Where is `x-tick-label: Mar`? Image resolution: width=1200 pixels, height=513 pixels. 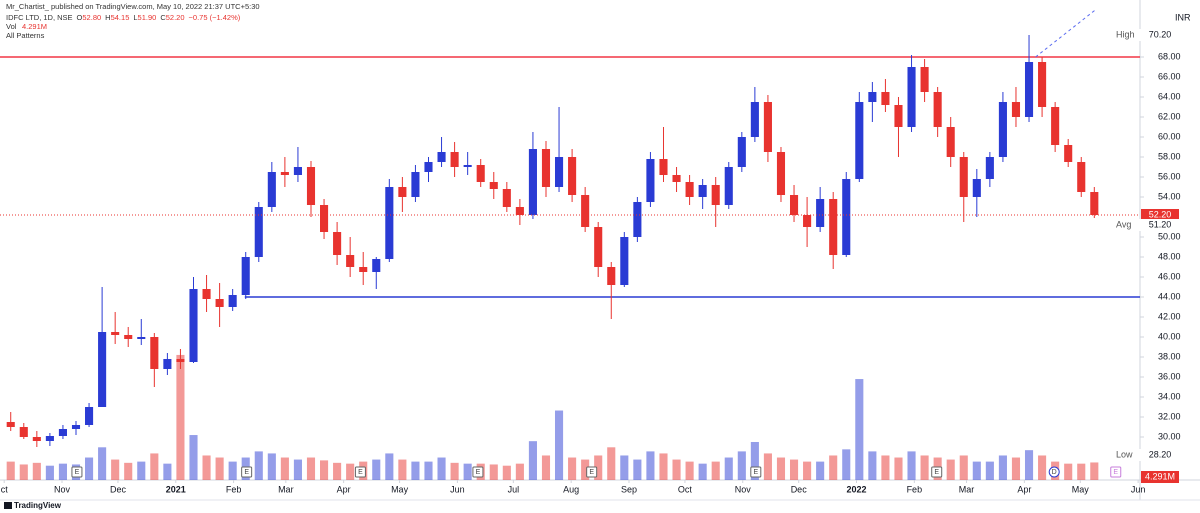 x-tick-label: Mar is located at coordinates (967, 489).